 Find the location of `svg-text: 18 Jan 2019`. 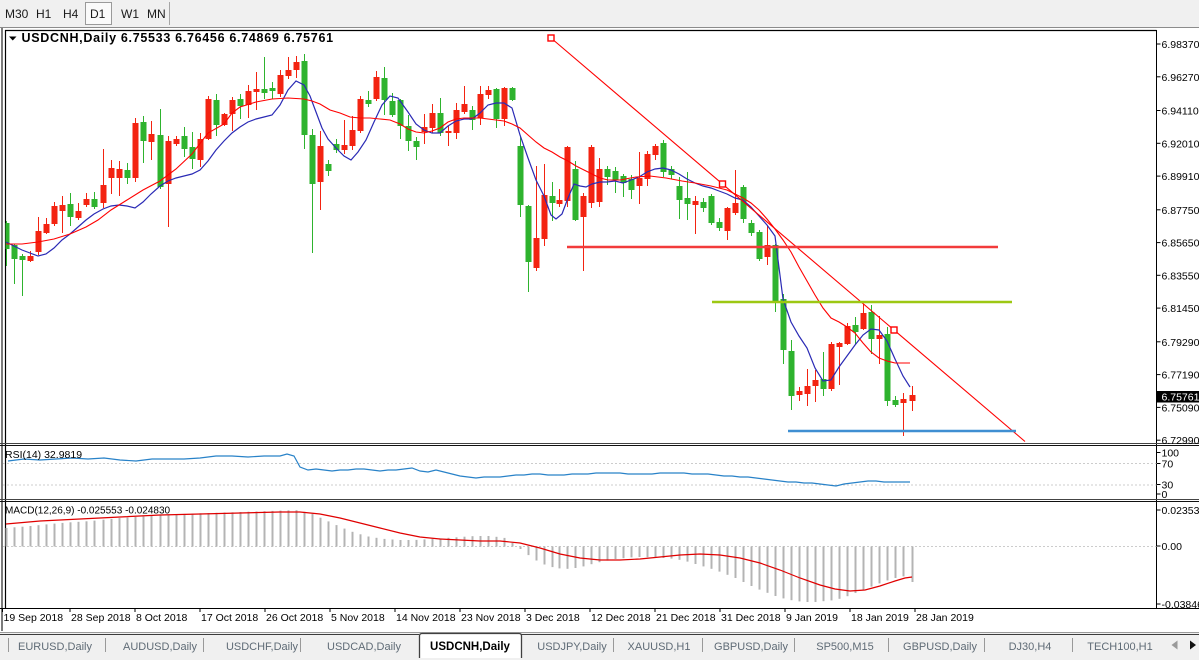

svg-text: 18 Jan 2019 is located at coordinates (880, 618).